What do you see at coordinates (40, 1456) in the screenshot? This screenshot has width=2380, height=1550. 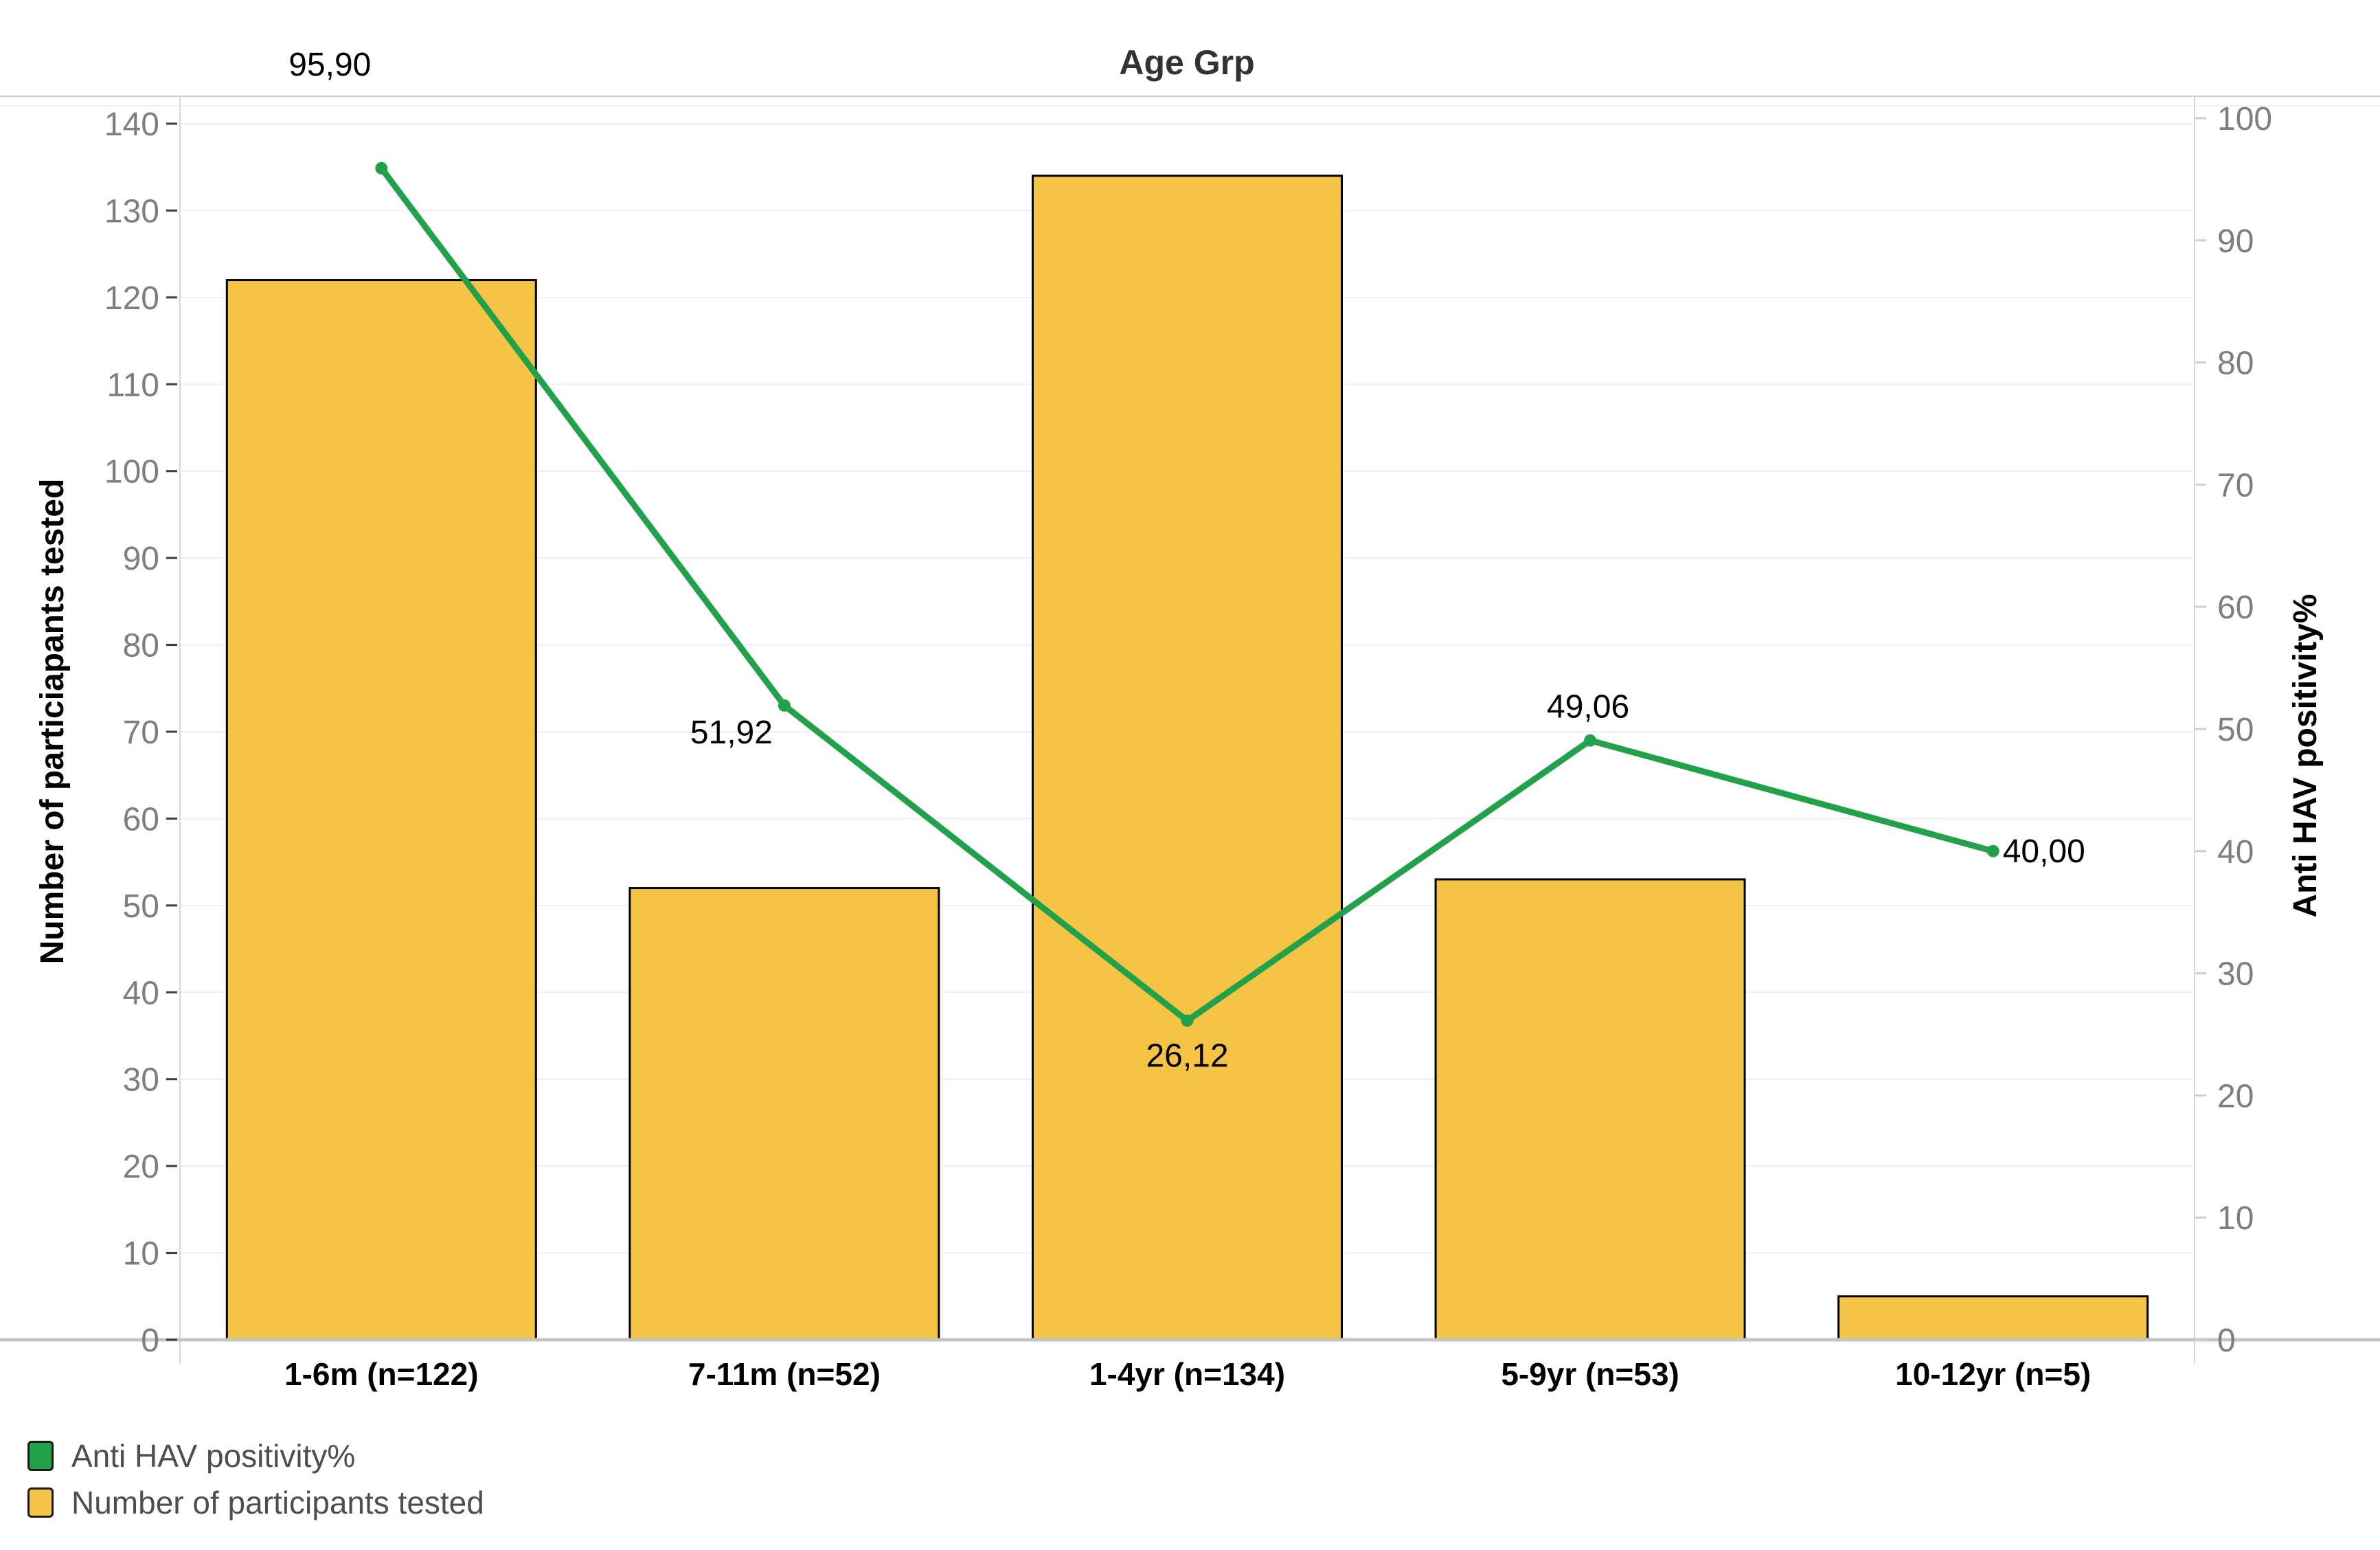 I see `legend-swatch-green` at bounding box center [40, 1456].